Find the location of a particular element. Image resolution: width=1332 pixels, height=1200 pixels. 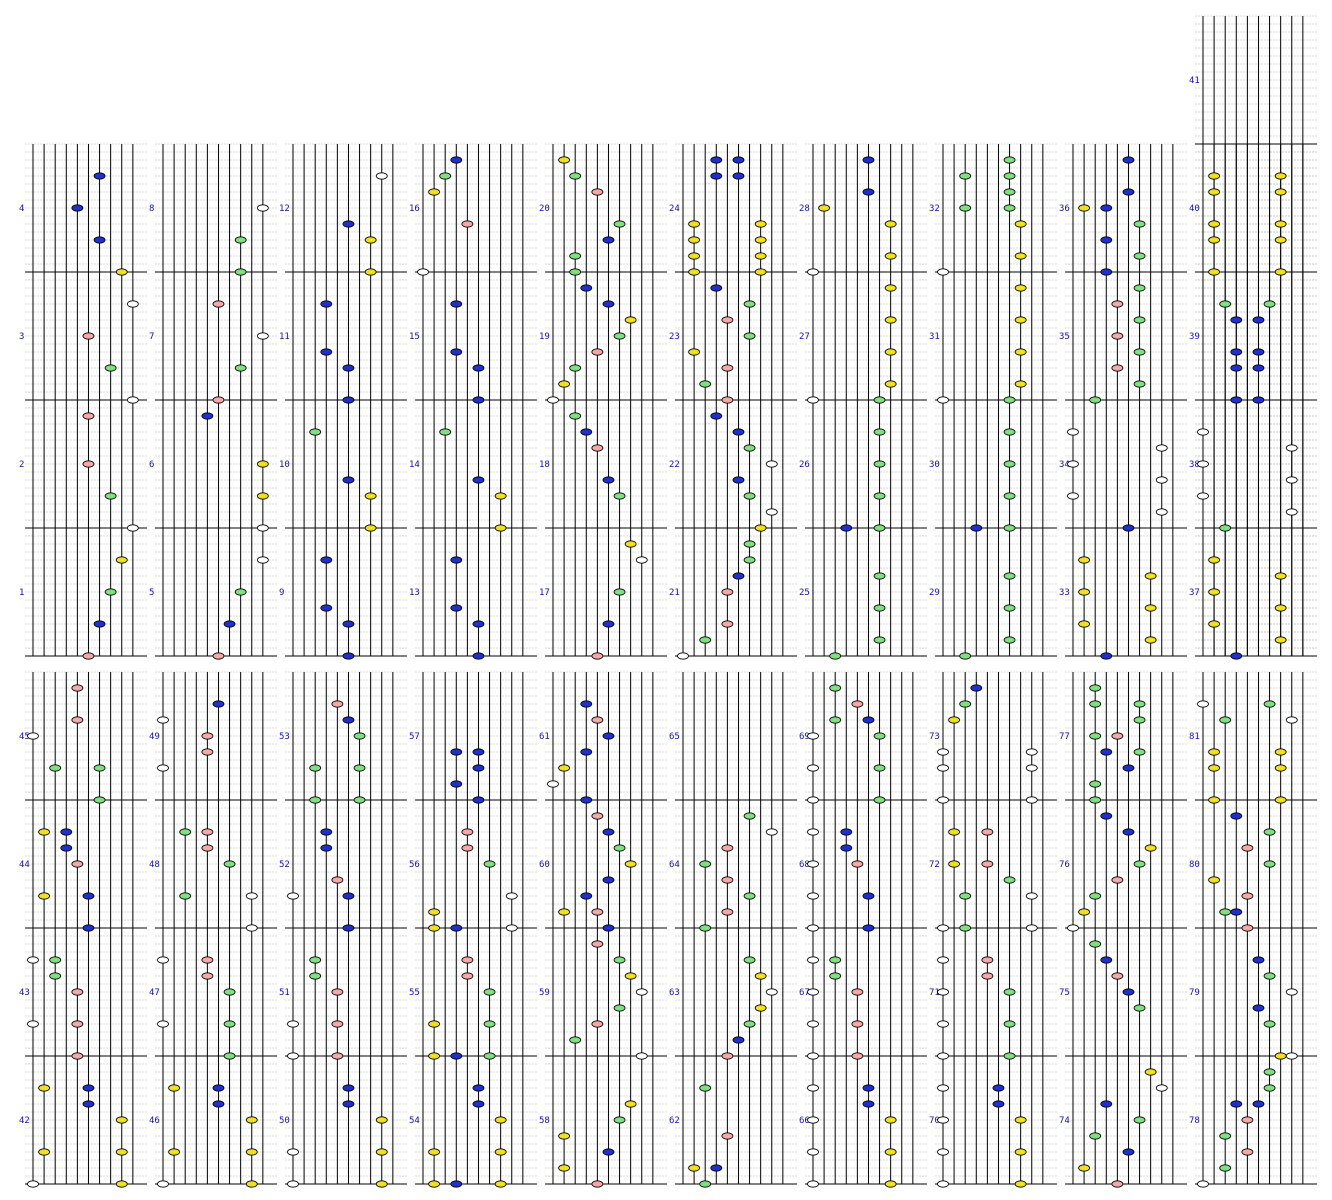

measure-number: 4 is located at coordinates (21, 209).